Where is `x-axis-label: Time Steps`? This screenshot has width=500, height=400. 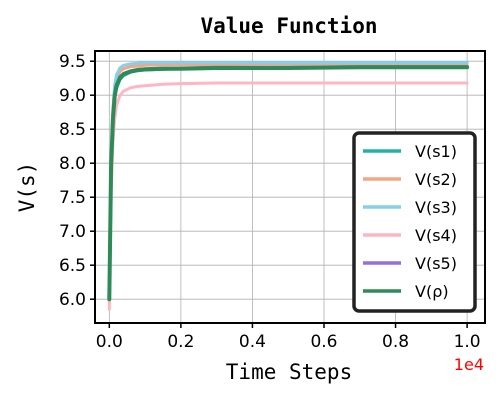 x-axis-label: Time Steps is located at coordinates (289, 372).